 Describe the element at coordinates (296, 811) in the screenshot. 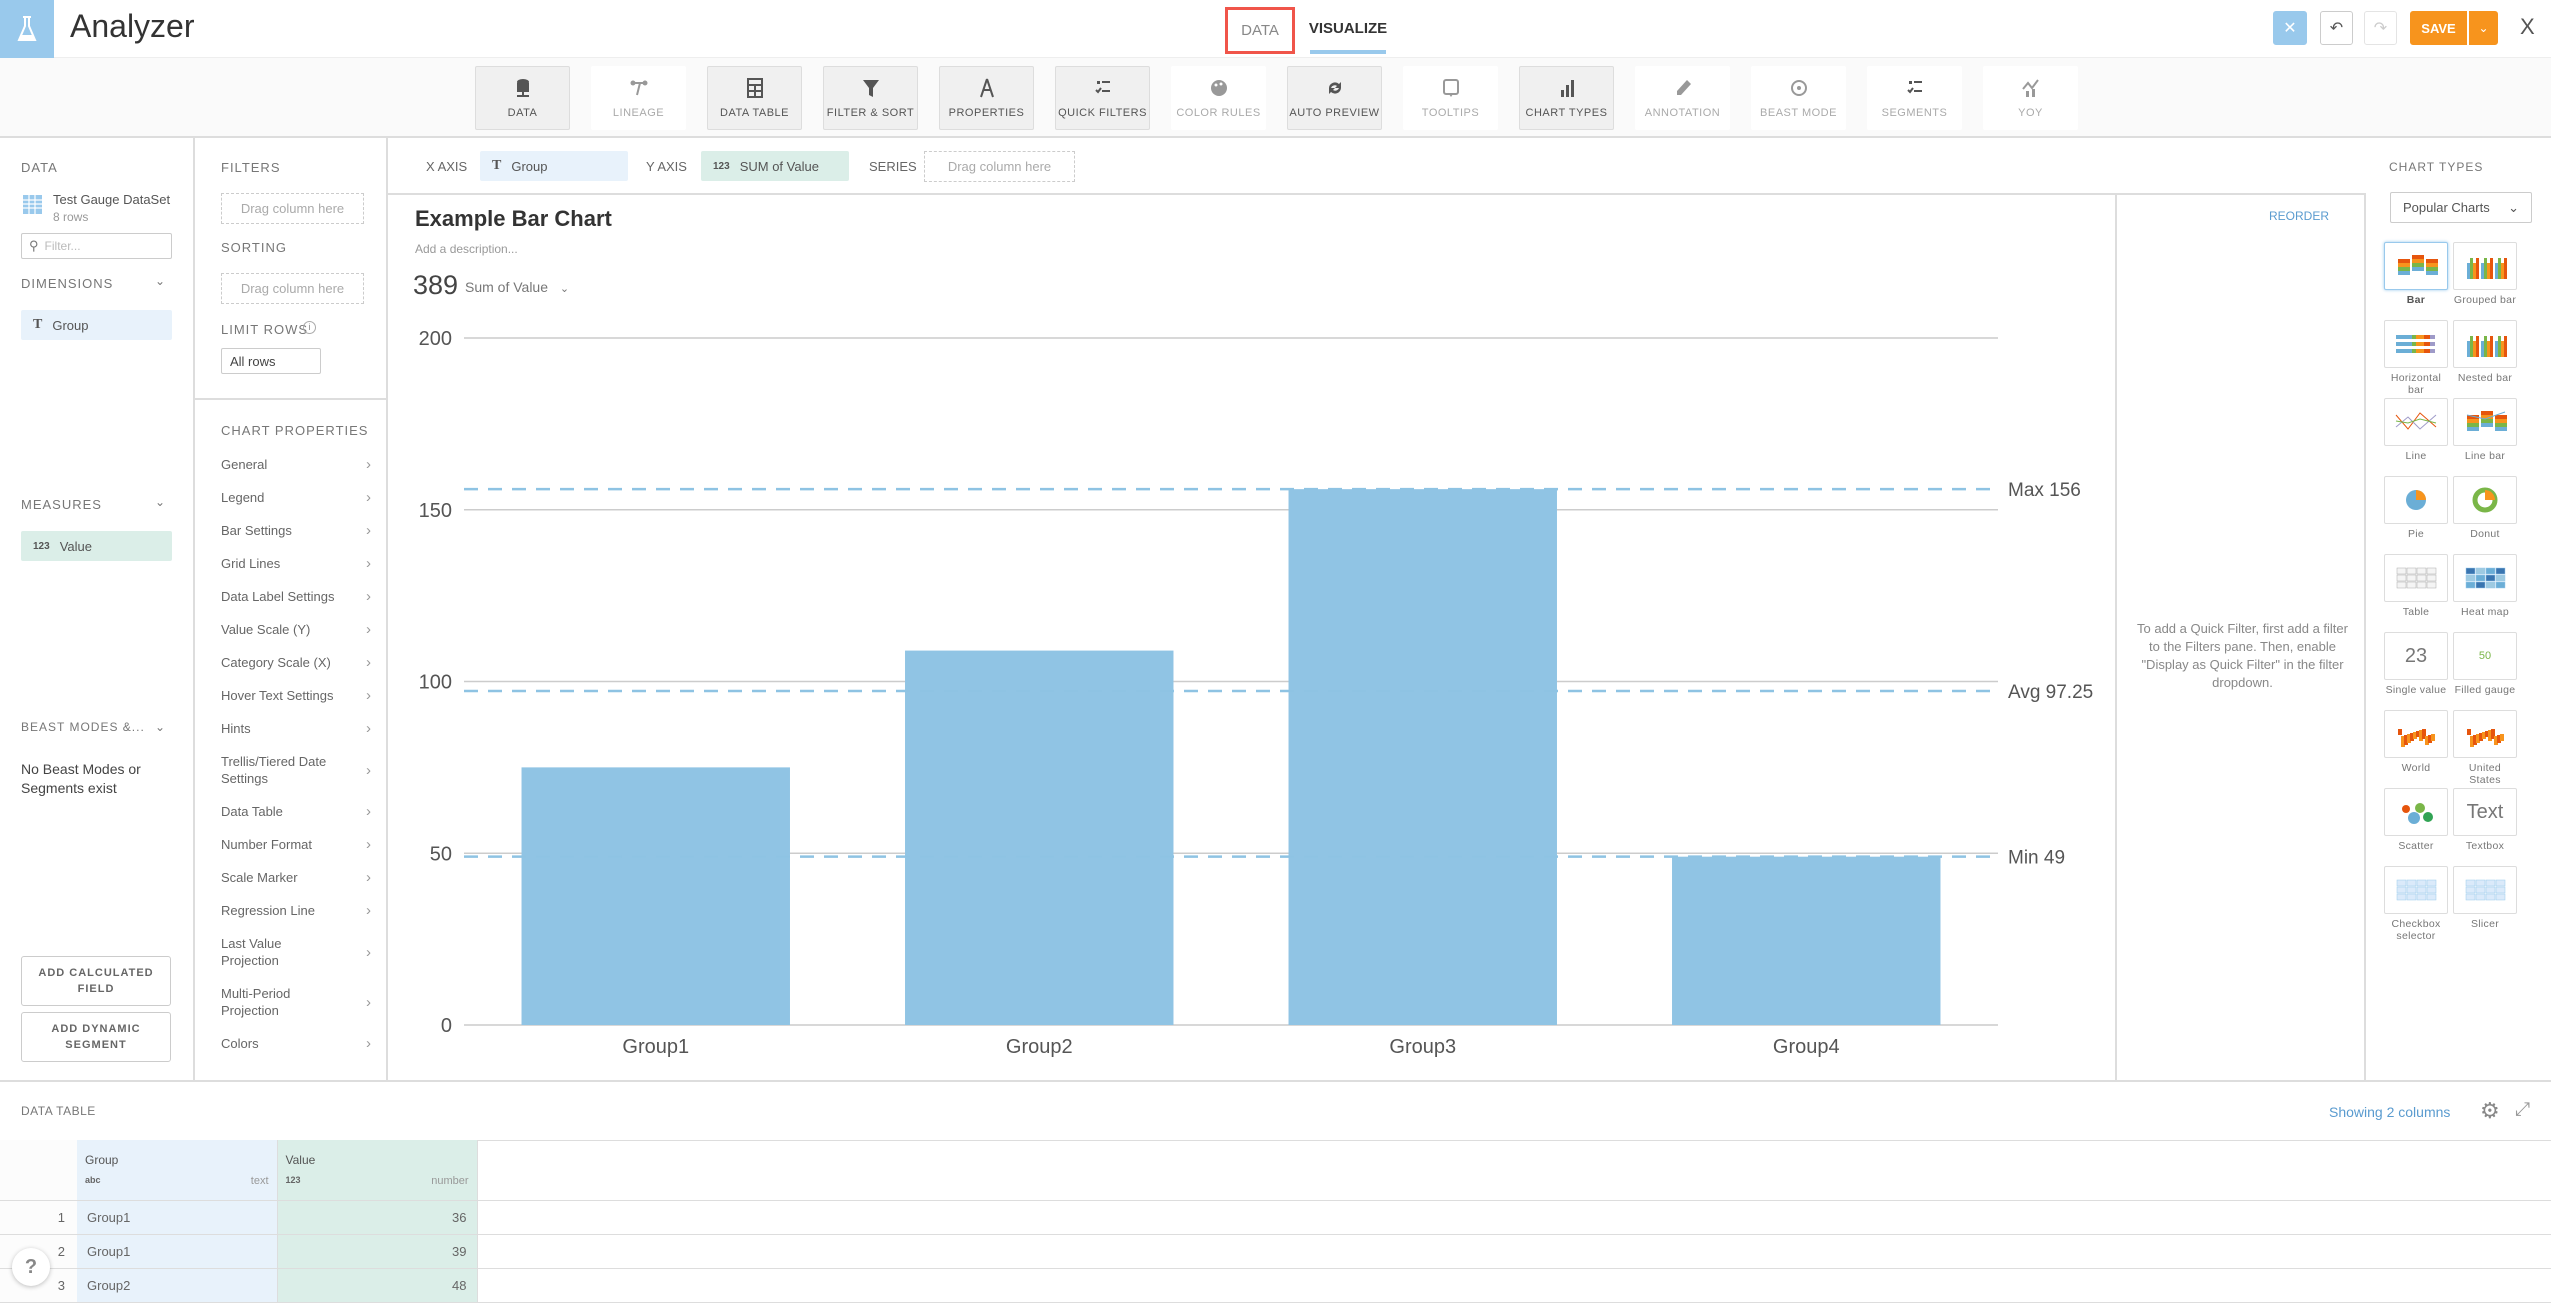

I see `chart-property-item: Data Table ›` at that location.